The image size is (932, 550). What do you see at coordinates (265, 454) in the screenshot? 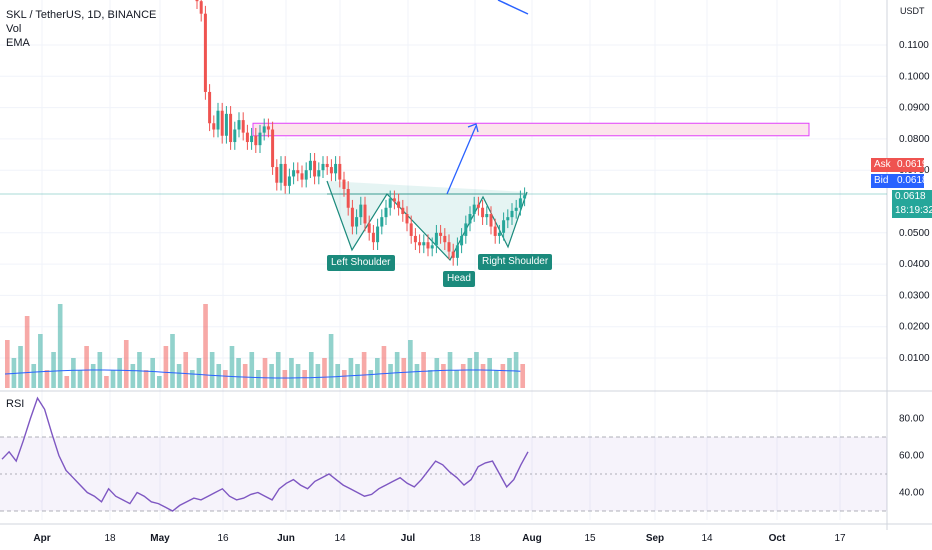
I see `rsi-line` at bounding box center [265, 454].